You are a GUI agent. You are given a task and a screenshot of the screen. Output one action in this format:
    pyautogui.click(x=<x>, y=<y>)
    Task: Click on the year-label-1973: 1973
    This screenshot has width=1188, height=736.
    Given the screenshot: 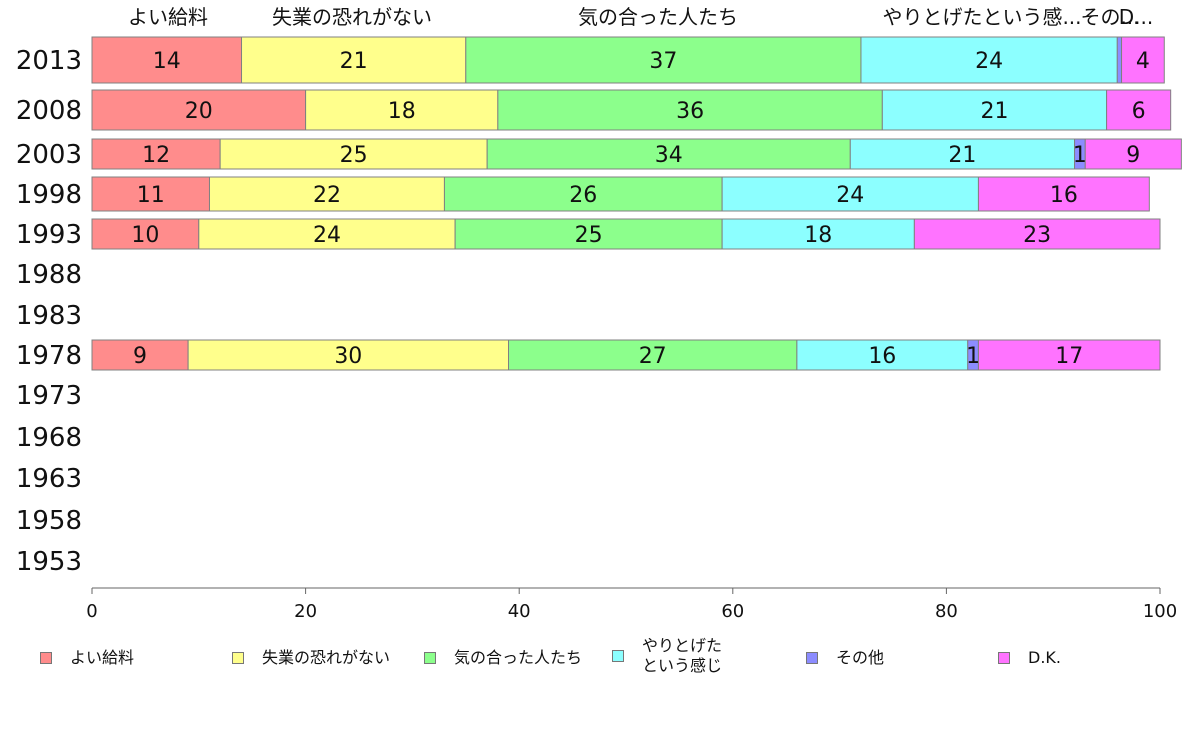 What is the action you would take?
    pyautogui.click(x=49, y=396)
    